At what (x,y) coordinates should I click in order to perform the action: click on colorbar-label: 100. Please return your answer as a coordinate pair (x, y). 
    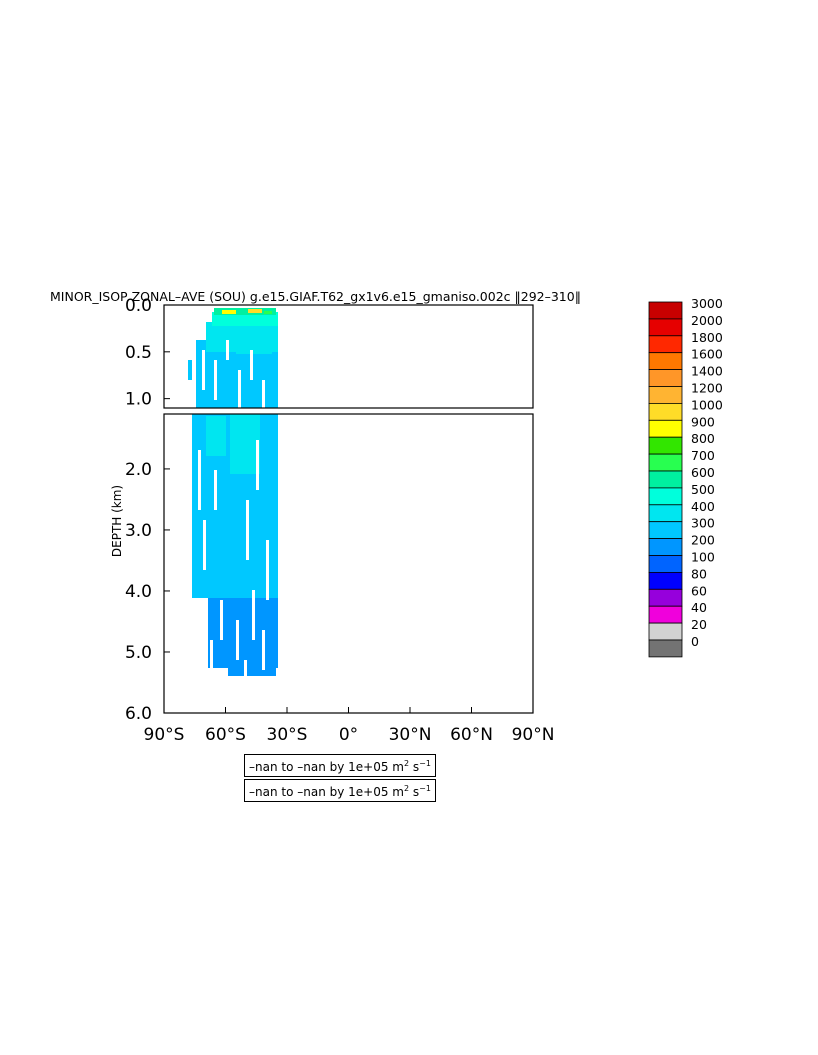
    Looking at the image, I should click on (703, 557).